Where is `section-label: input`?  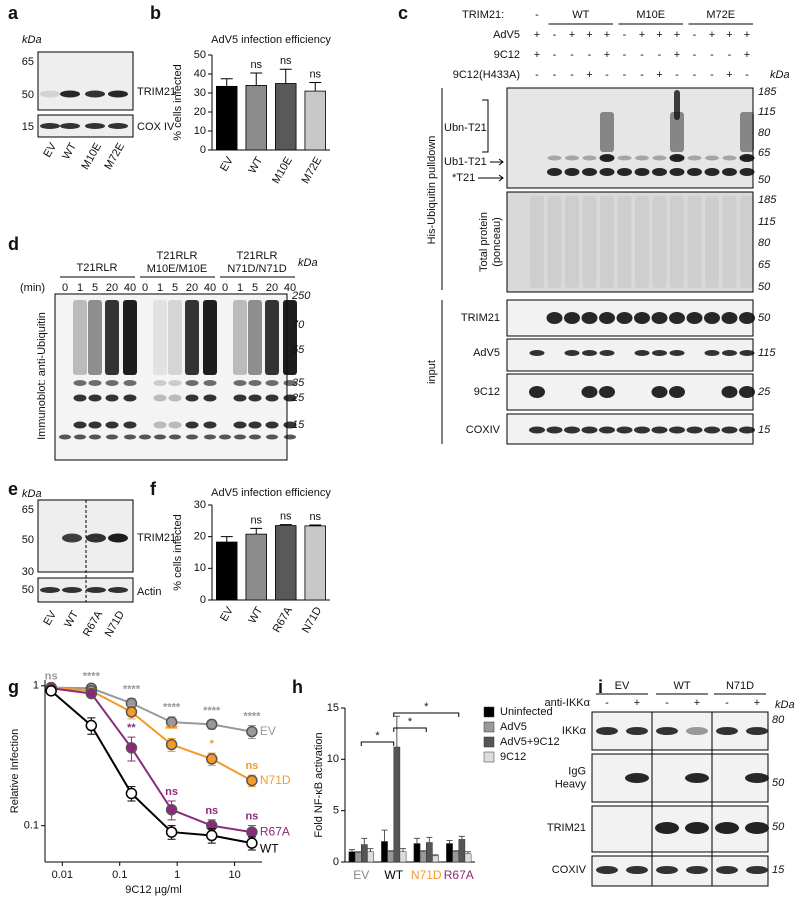 section-label: input is located at coordinates (432, 372).